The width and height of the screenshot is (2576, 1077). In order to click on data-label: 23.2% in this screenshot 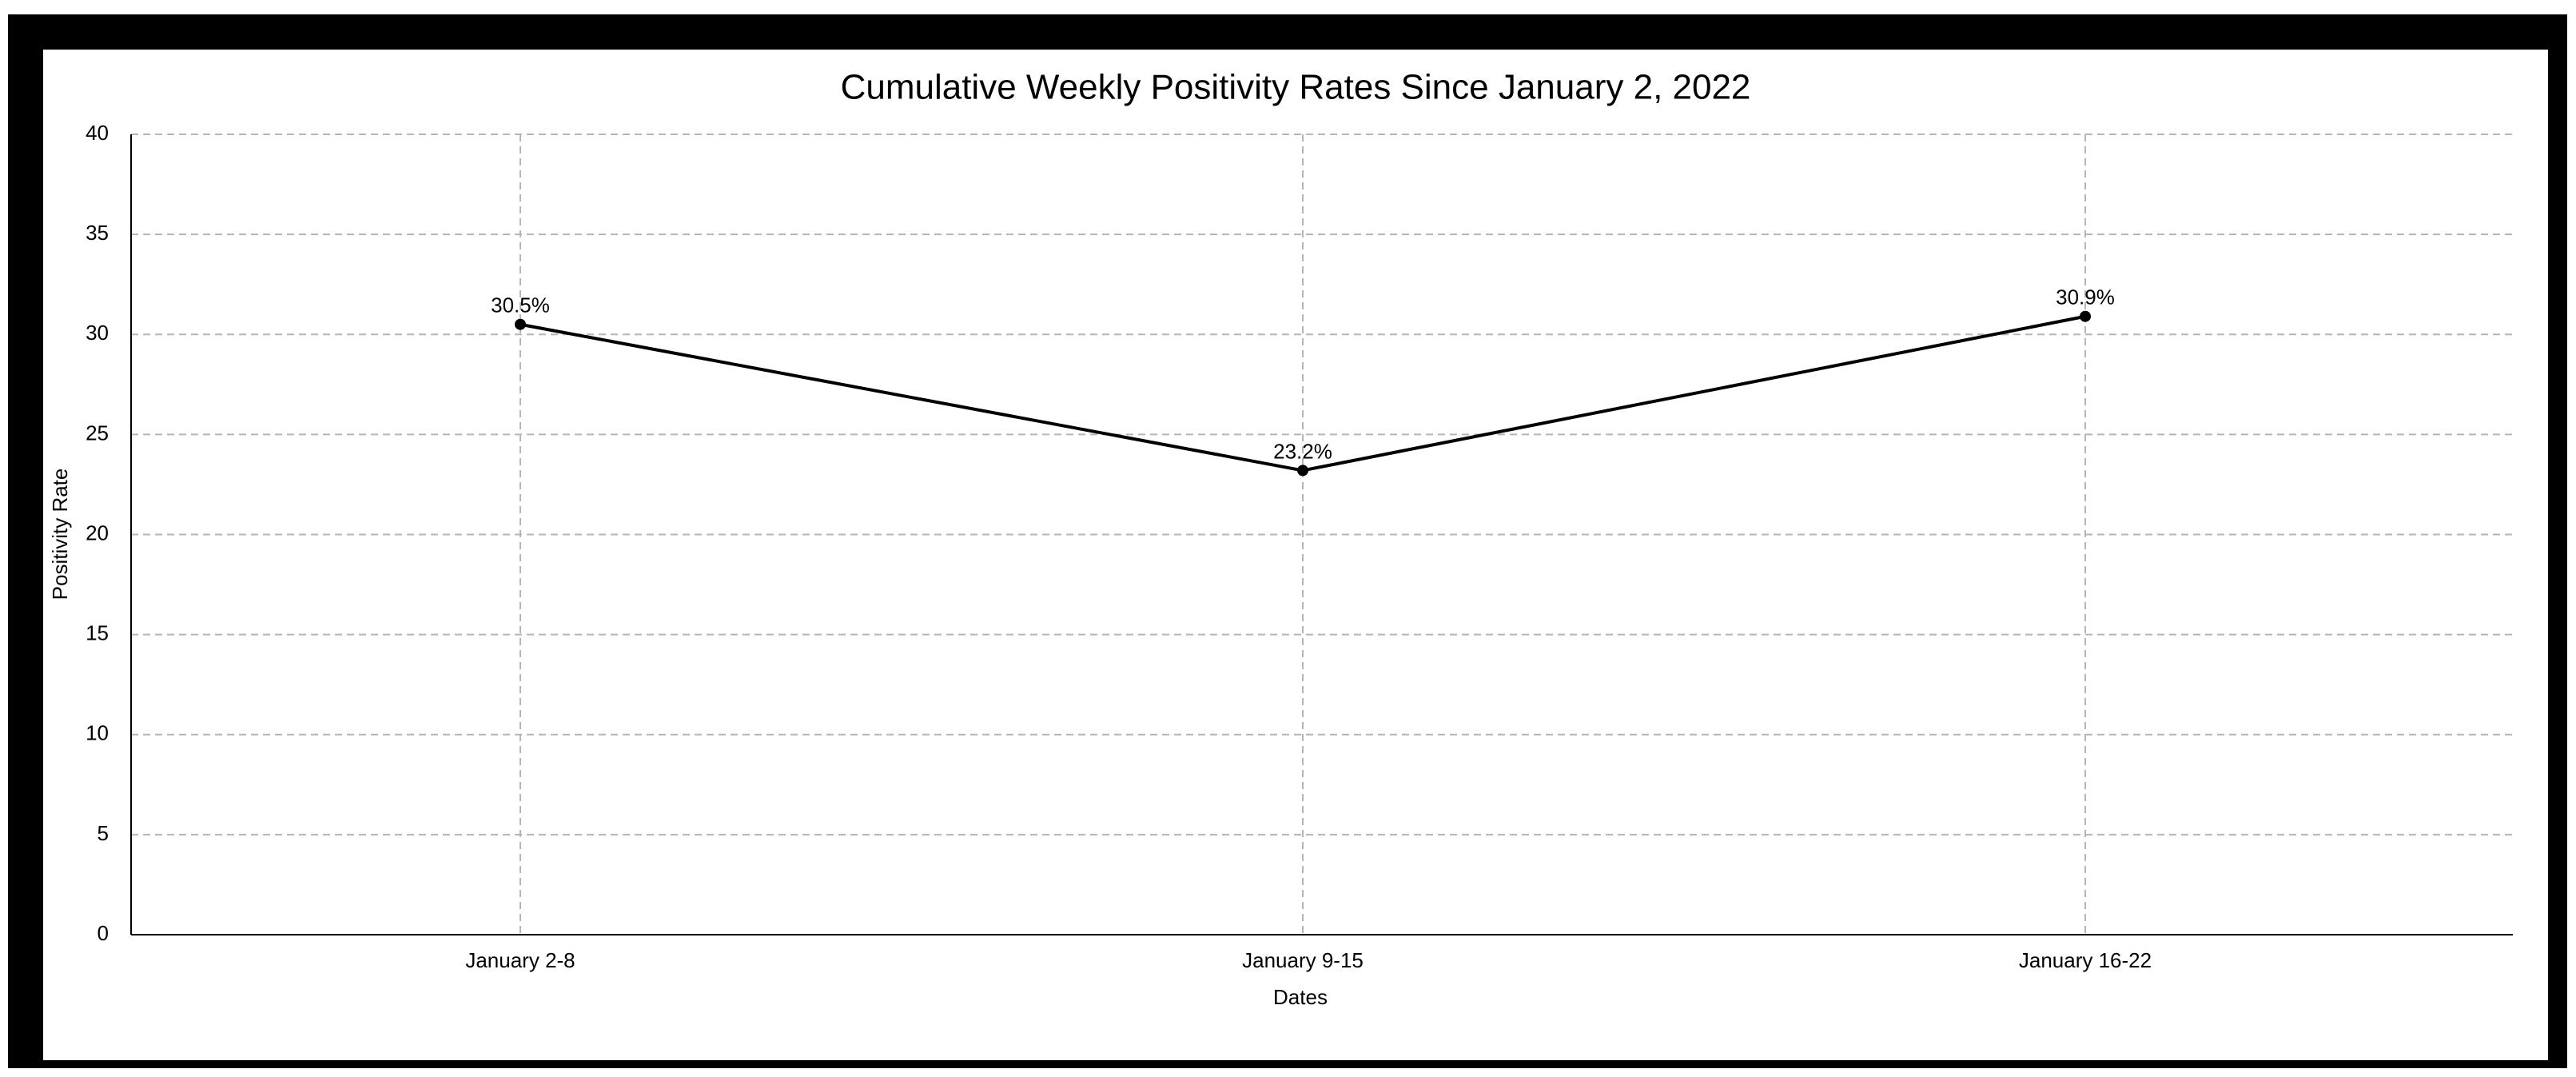, I will do `click(1302, 451)`.